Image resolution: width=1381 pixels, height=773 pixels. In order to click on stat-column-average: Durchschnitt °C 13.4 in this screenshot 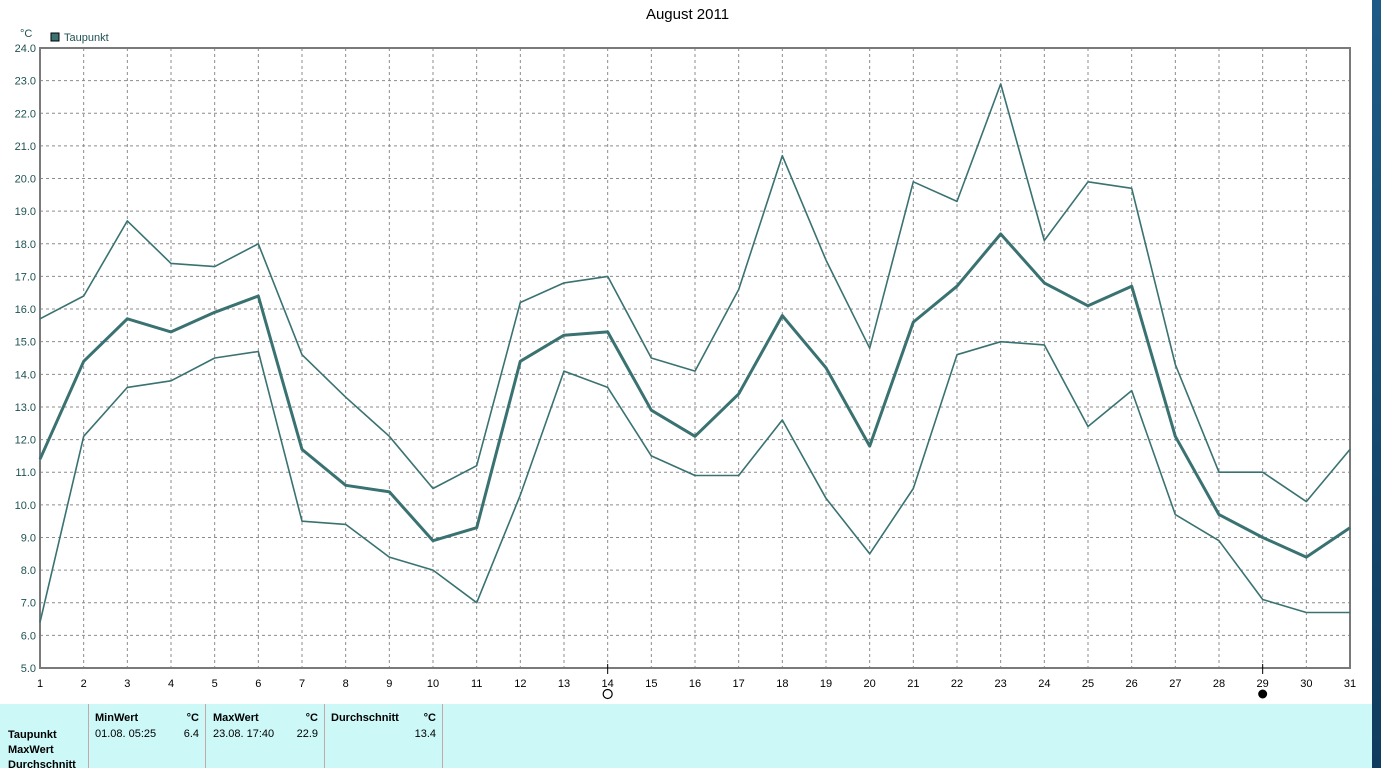, I will do `click(383, 736)`.